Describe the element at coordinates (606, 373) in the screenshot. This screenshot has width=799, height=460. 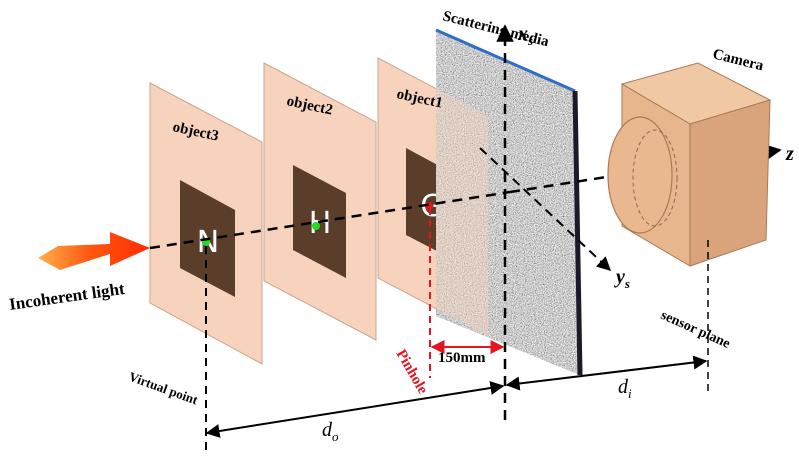
I see `di-dimension-arrow` at that location.